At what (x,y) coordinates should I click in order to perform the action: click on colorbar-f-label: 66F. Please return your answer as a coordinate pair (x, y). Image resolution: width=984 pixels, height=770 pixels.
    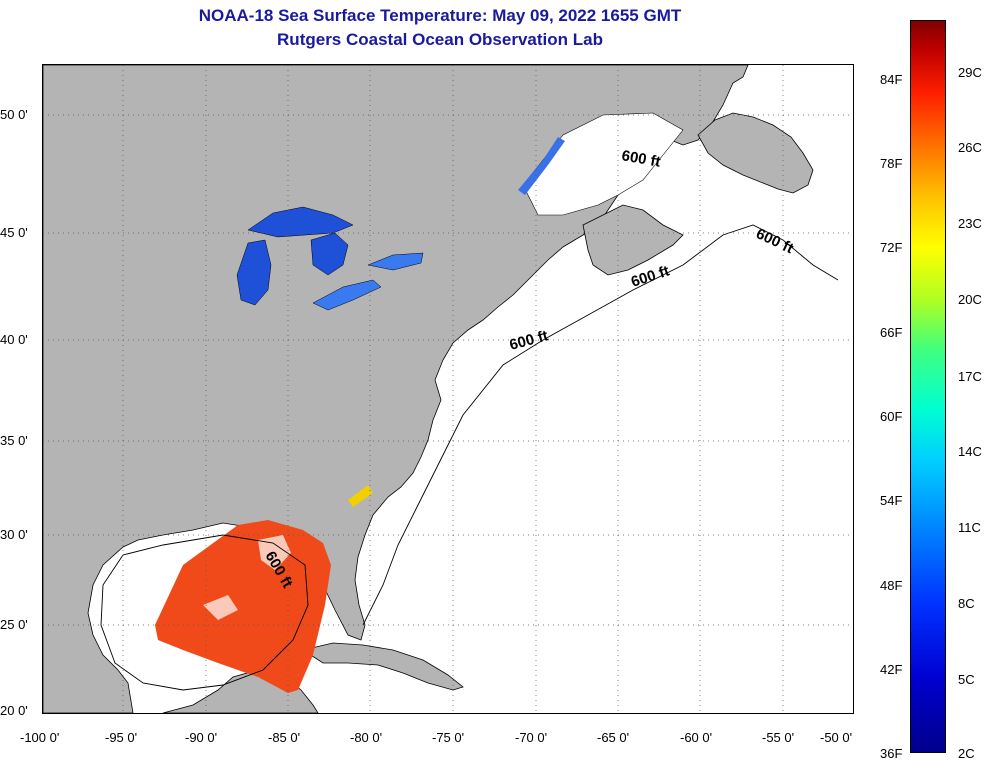
    Looking at the image, I should click on (891, 332).